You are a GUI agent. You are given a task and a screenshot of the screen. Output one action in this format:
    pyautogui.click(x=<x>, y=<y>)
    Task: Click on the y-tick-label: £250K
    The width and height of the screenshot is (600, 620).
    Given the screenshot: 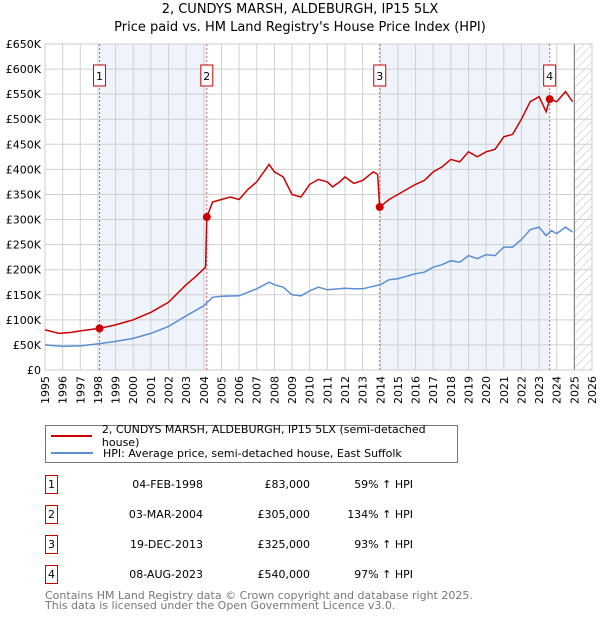 What is the action you would take?
    pyautogui.click(x=24, y=245)
    